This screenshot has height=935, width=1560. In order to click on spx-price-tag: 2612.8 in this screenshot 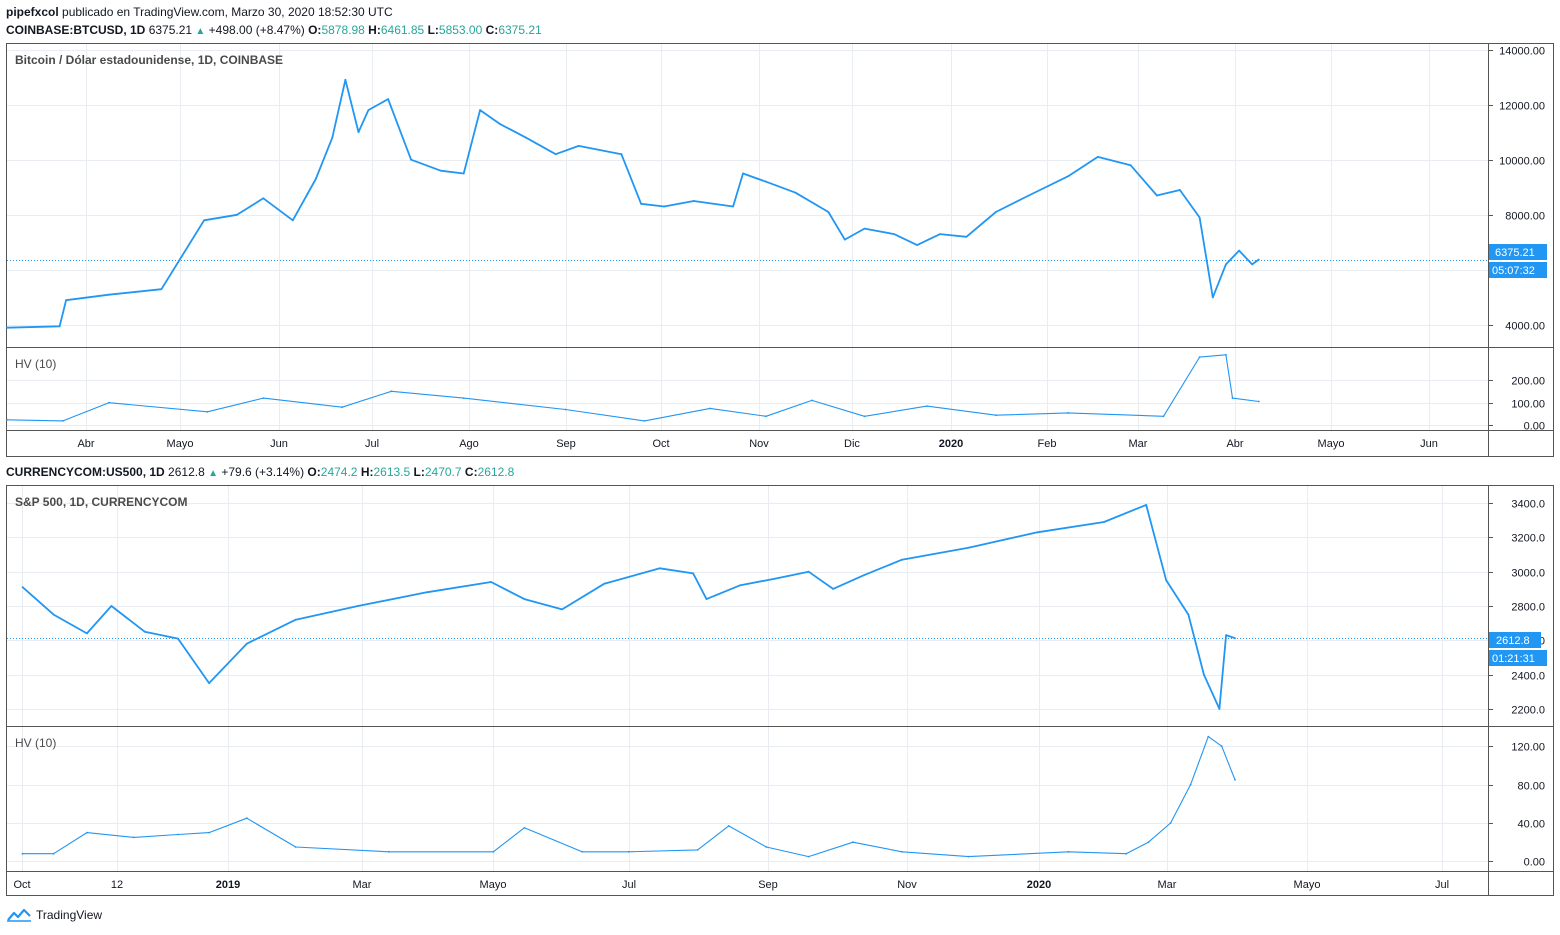, I will do `click(1513, 641)`.